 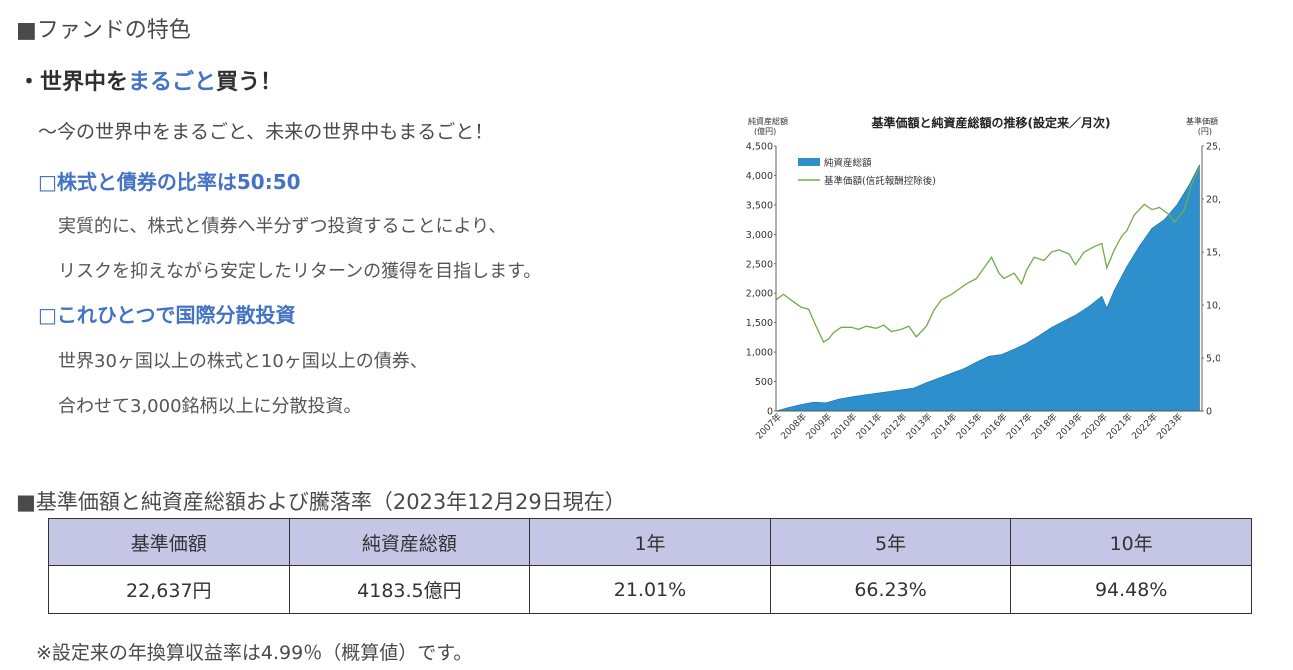 What do you see at coordinates (868, 426) in the screenshot?
I see `x-tick-label: 2011年` at bounding box center [868, 426].